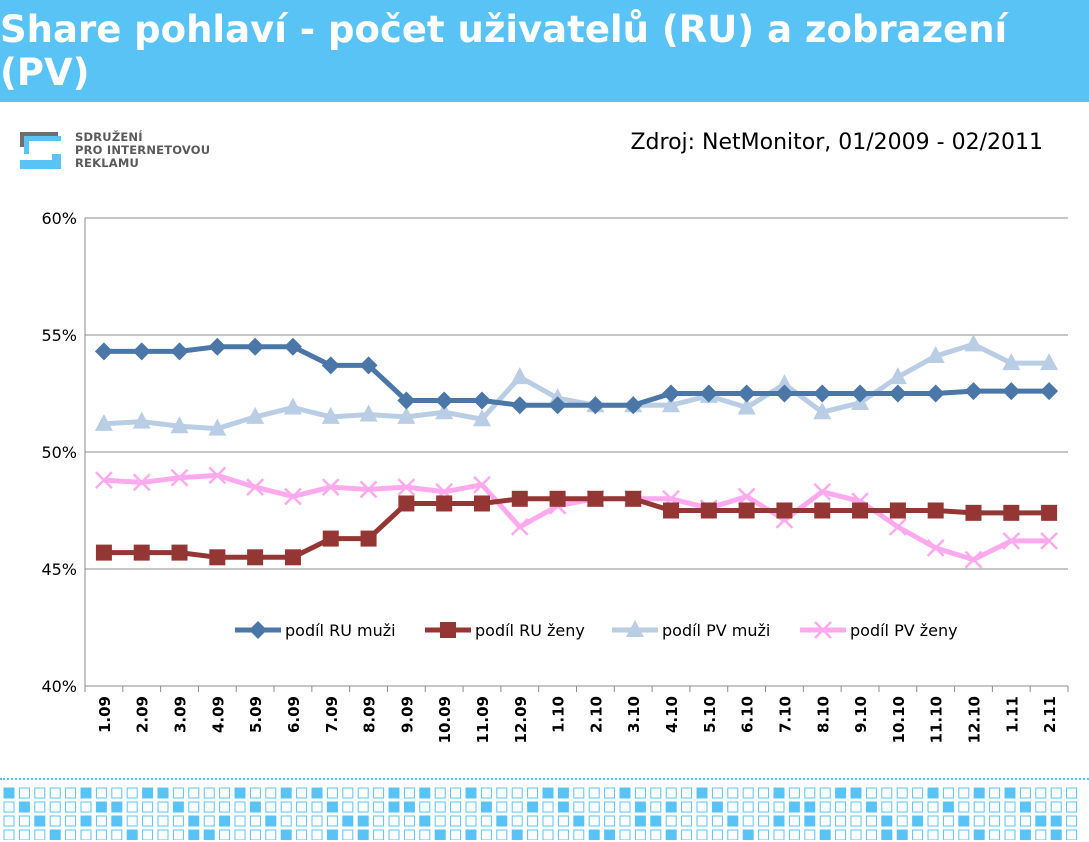 This screenshot has width=1089, height=842. What do you see at coordinates (256, 714) in the screenshot?
I see `x-tick-label: 5.09` at bounding box center [256, 714].